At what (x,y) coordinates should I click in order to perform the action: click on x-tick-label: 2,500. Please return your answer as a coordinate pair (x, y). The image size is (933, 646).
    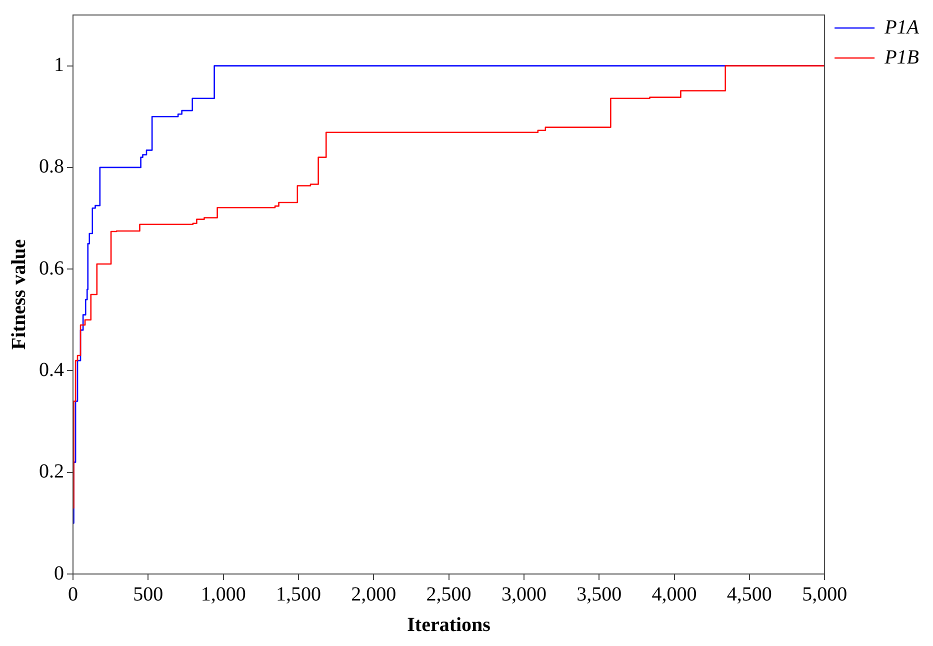
    Looking at the image, I should click on (449, 594).